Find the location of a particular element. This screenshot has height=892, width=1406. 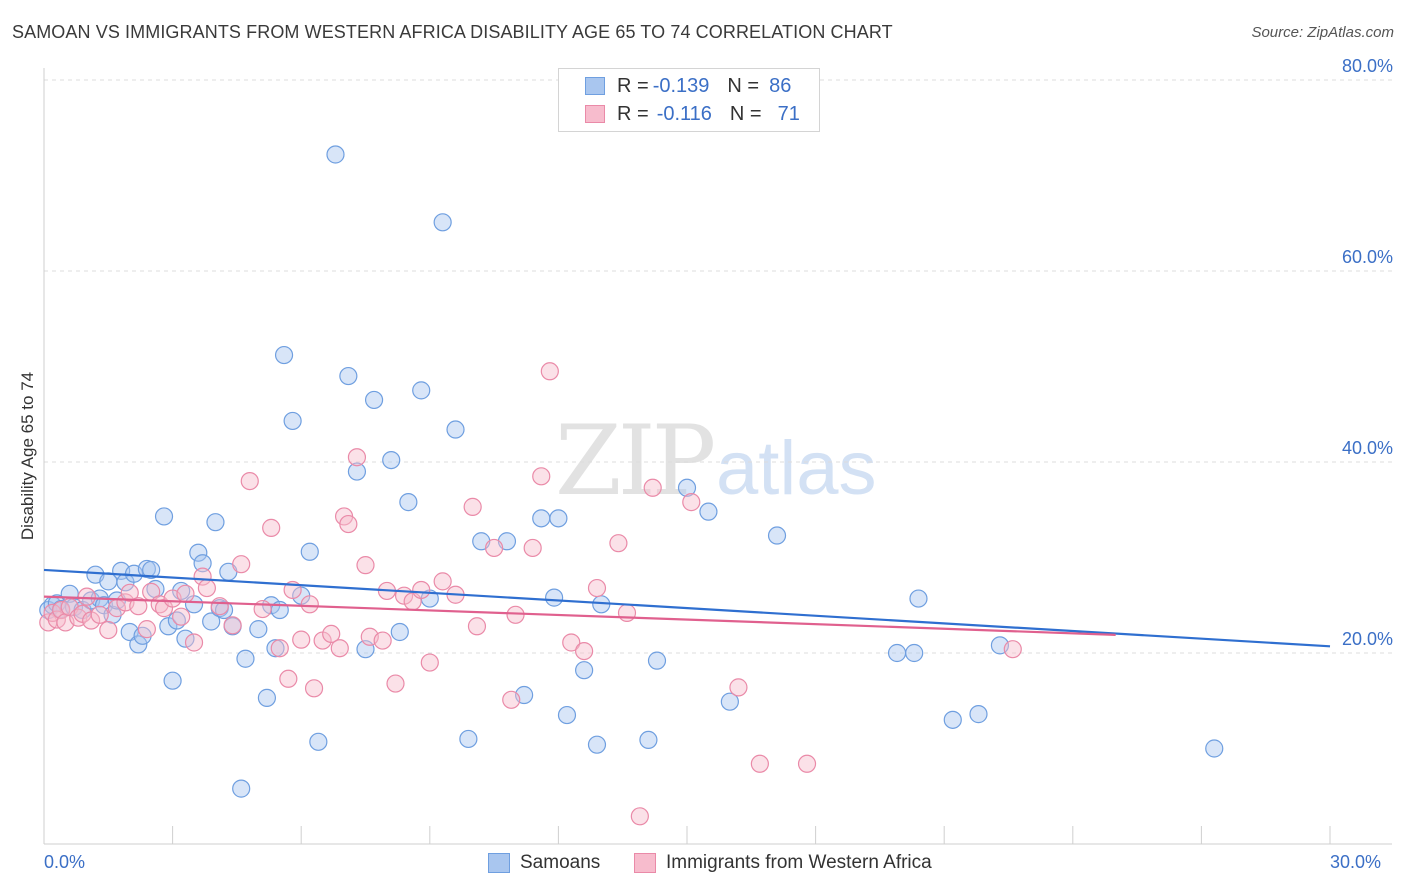

series-legend-samoans: Samoans is located at coordinates (544, 863).